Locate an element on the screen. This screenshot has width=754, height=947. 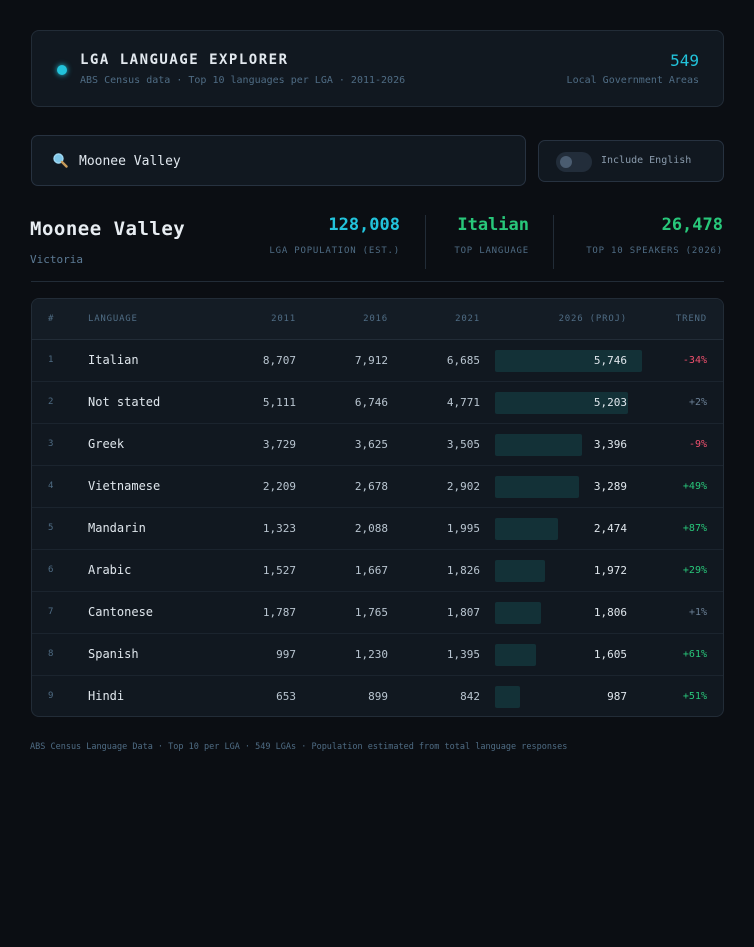
row-value-2016: 7,912 is located at coordinates (371, 360).